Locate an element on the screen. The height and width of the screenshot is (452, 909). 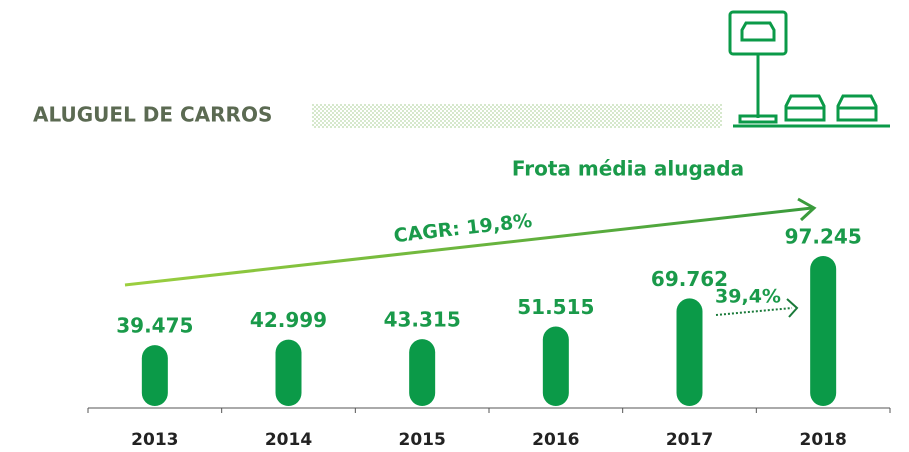
value-label: 42.999 is located at coordinates (288, 320).